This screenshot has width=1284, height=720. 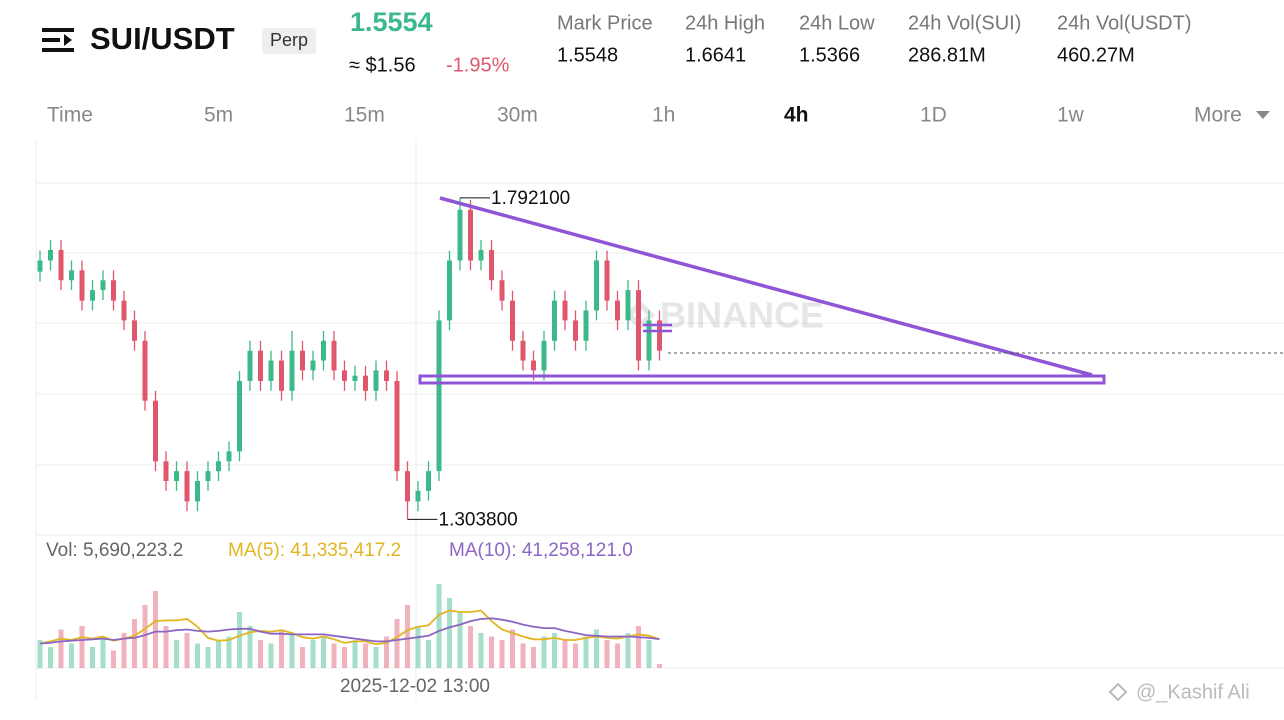 What do you see at coordinates (725, 23) in the screenshot?
I see `stat-label: 24h High` at bounding box center [725, 23].